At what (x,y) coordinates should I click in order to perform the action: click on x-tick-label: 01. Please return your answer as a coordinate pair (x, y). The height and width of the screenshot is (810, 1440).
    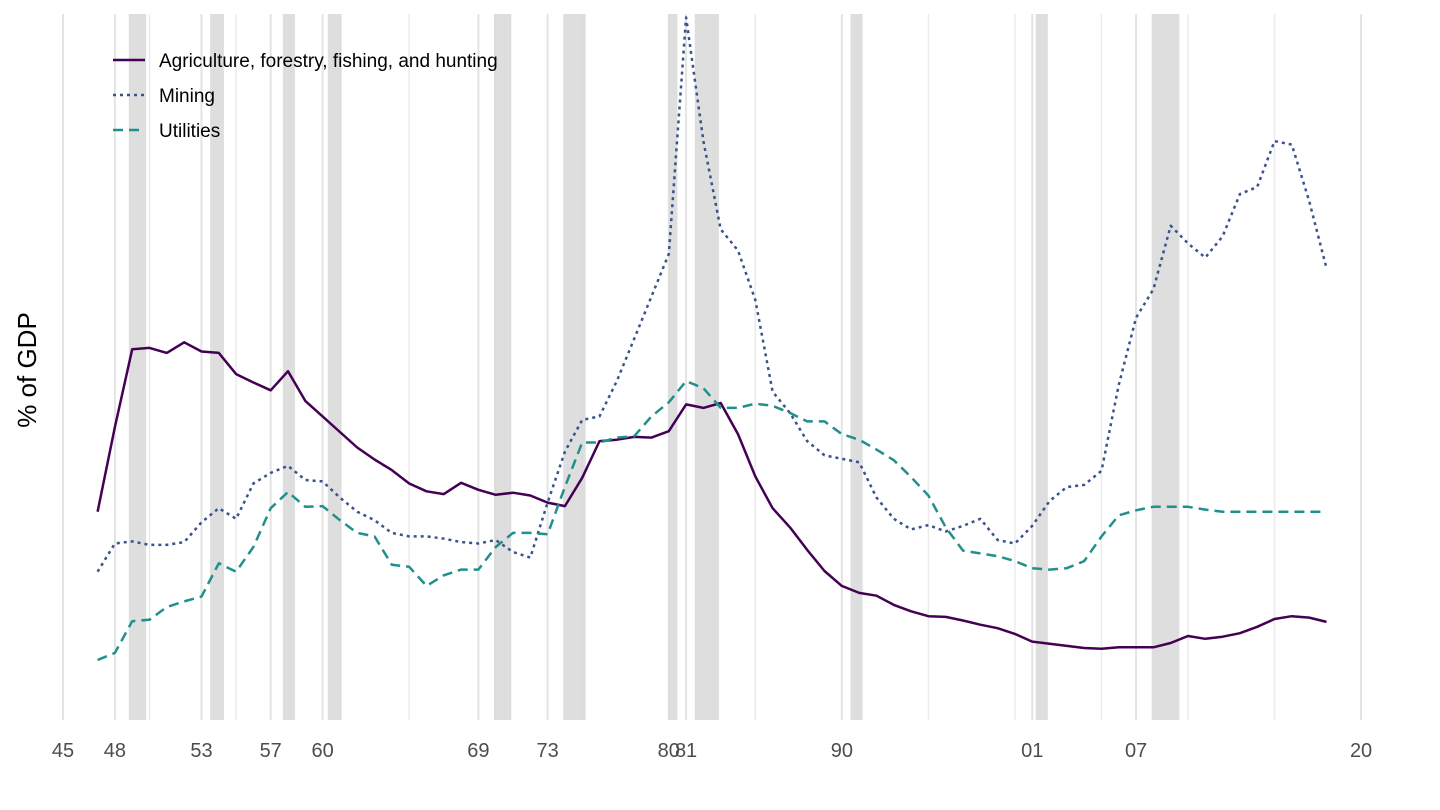
    Looking at the image, I should click on (1032, 751).